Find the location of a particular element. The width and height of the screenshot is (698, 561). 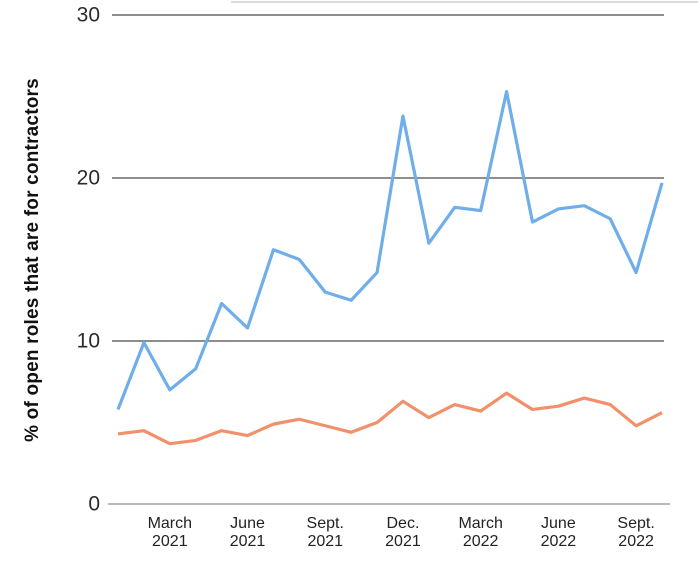

y-axis-title: % of open roles that are for contractors is located at coordinates (32, 260).